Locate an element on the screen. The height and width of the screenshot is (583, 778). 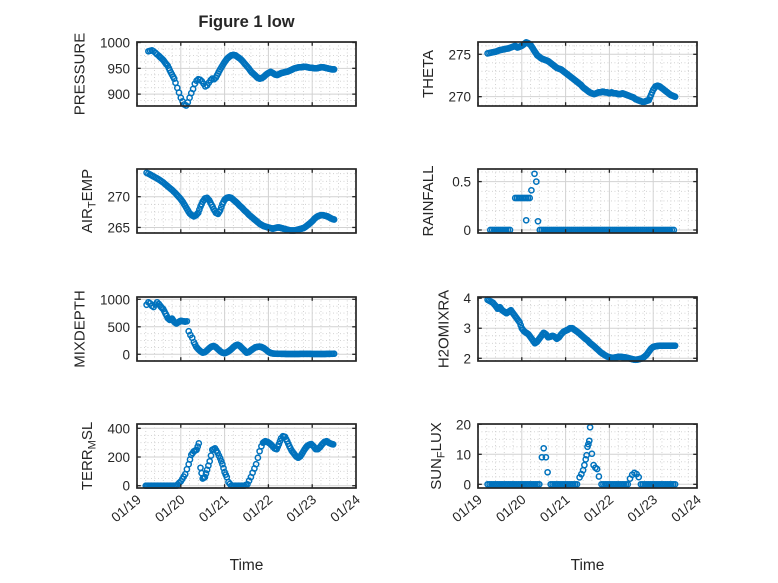
subplot-mixdepth: 0 500 1000 MIXDEPTH is located at coordinates (214, 329).